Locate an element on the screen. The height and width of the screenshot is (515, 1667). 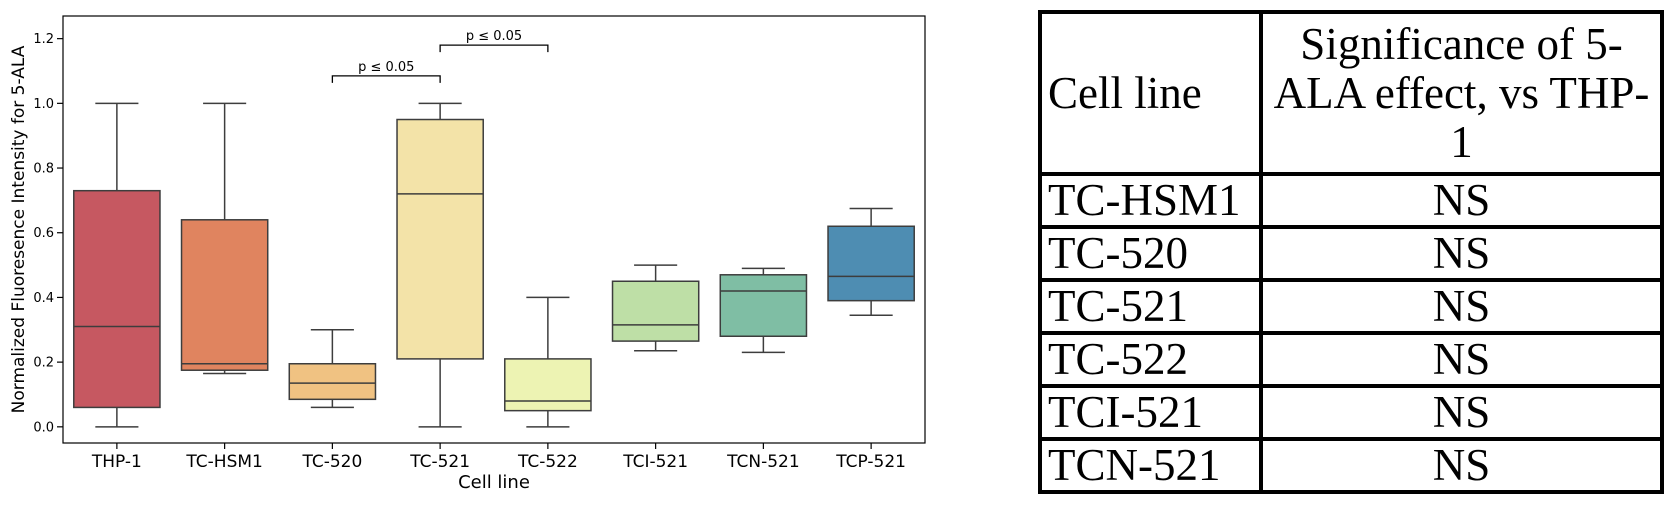
x-axis-label: Cell line is located at coordinates (494, 482).